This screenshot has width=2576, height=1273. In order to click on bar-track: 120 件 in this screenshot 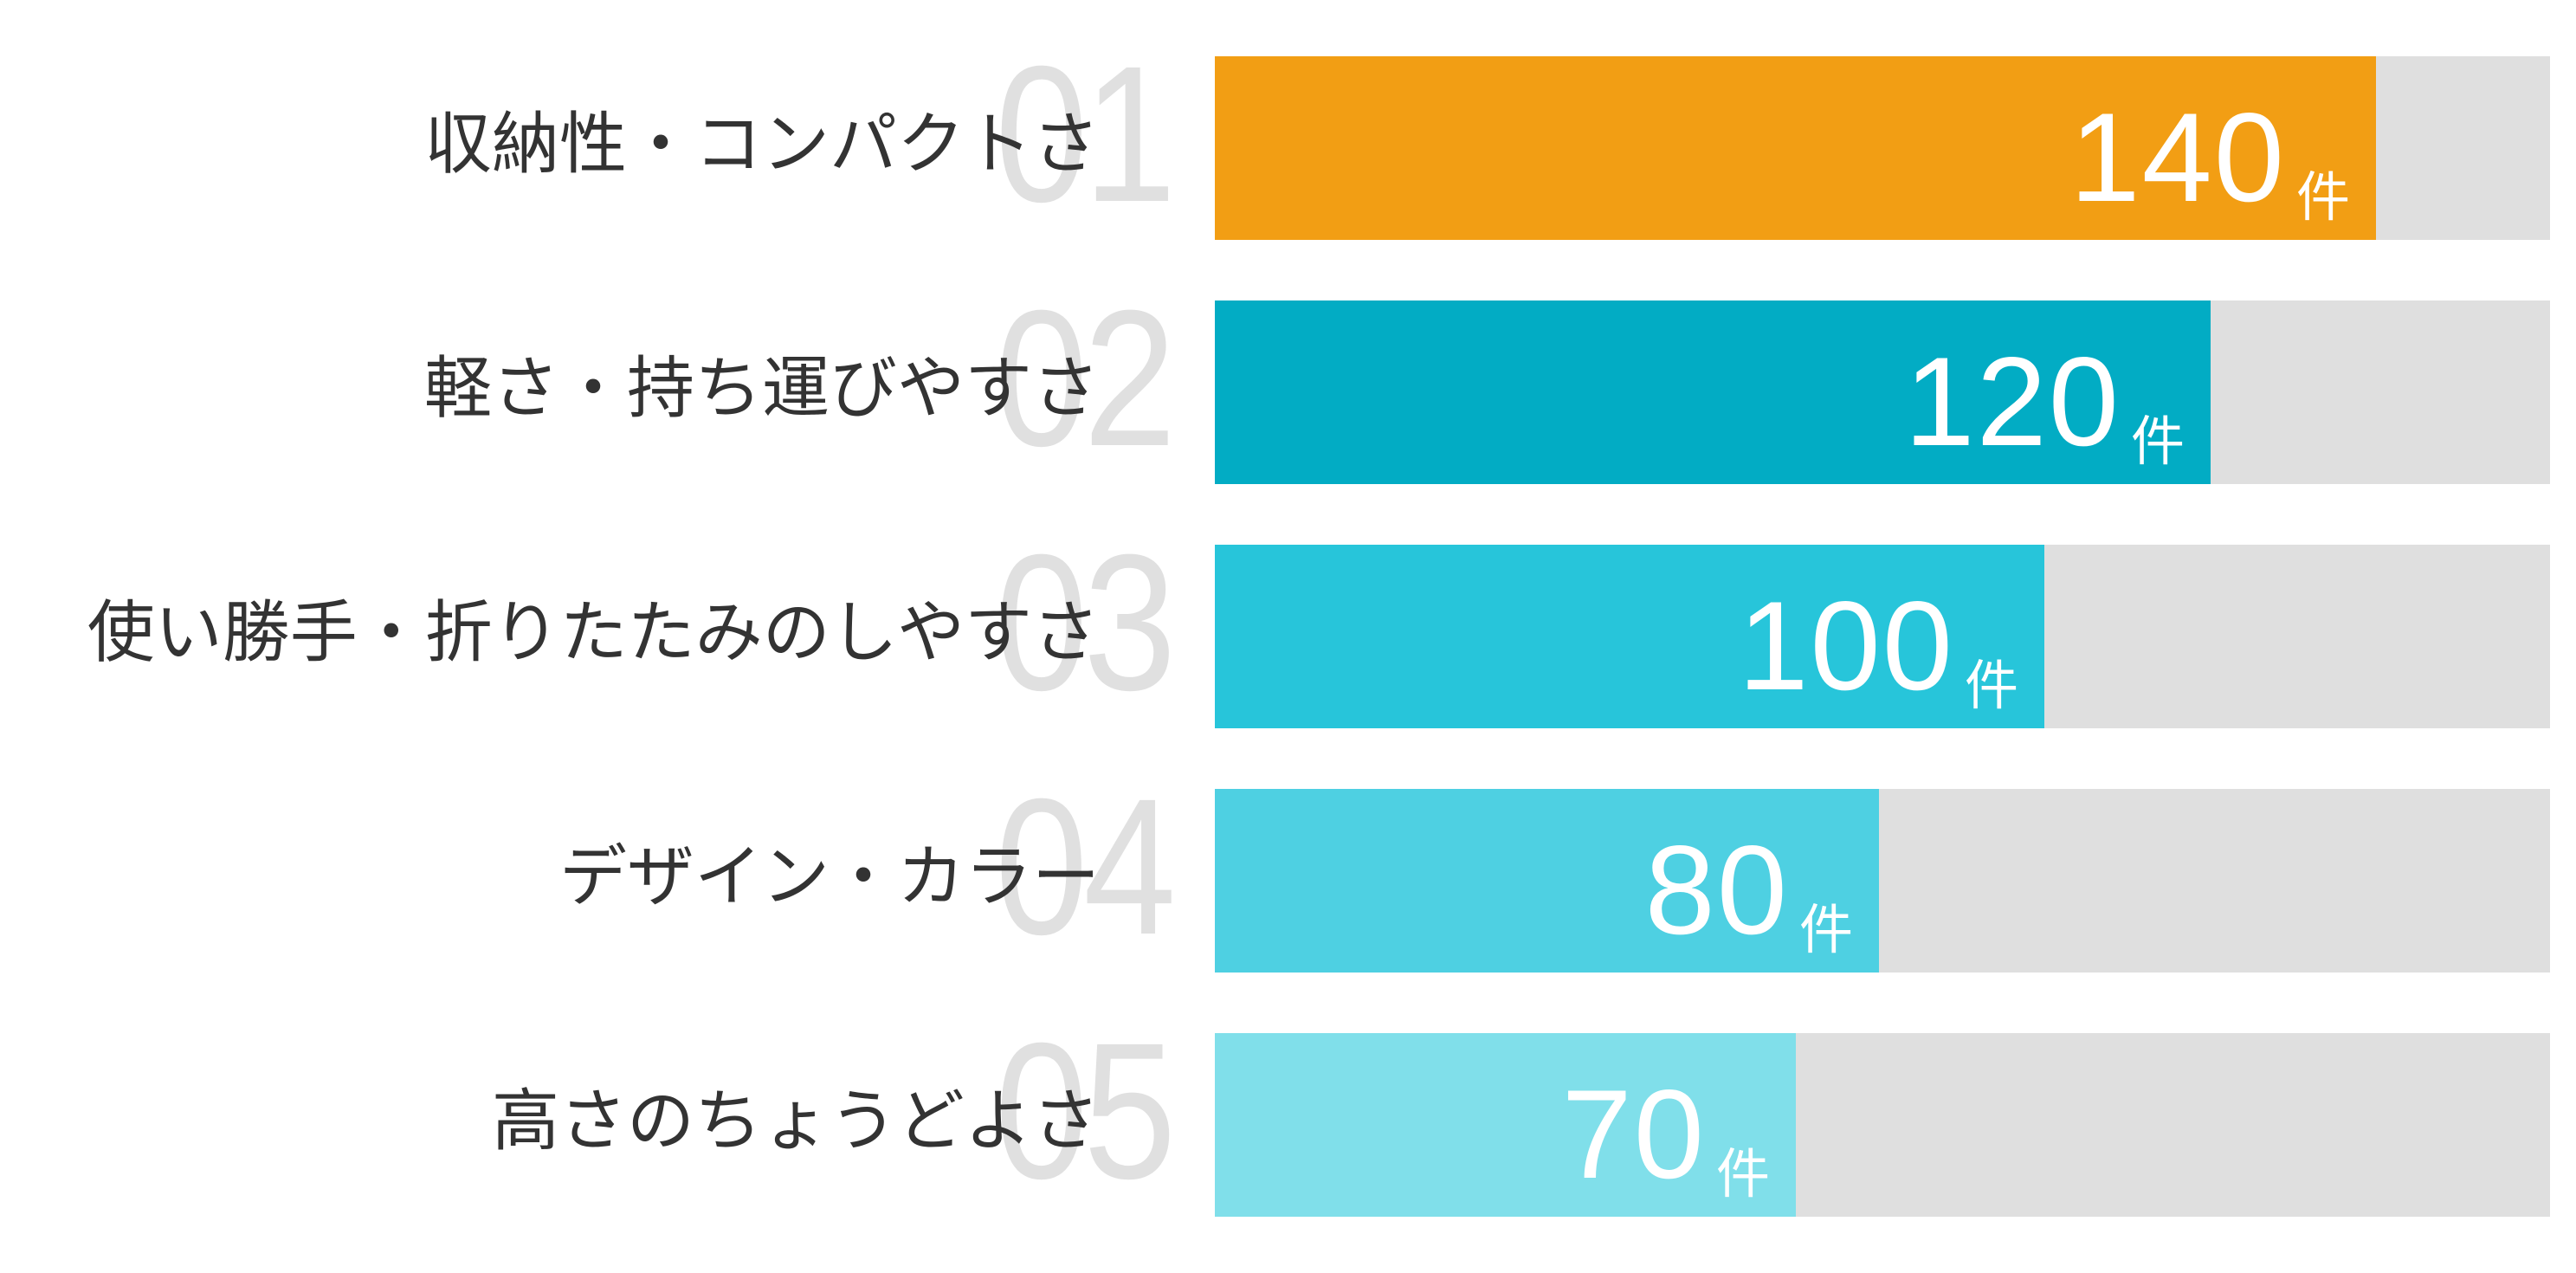, I will do `click(1883, 392)`.